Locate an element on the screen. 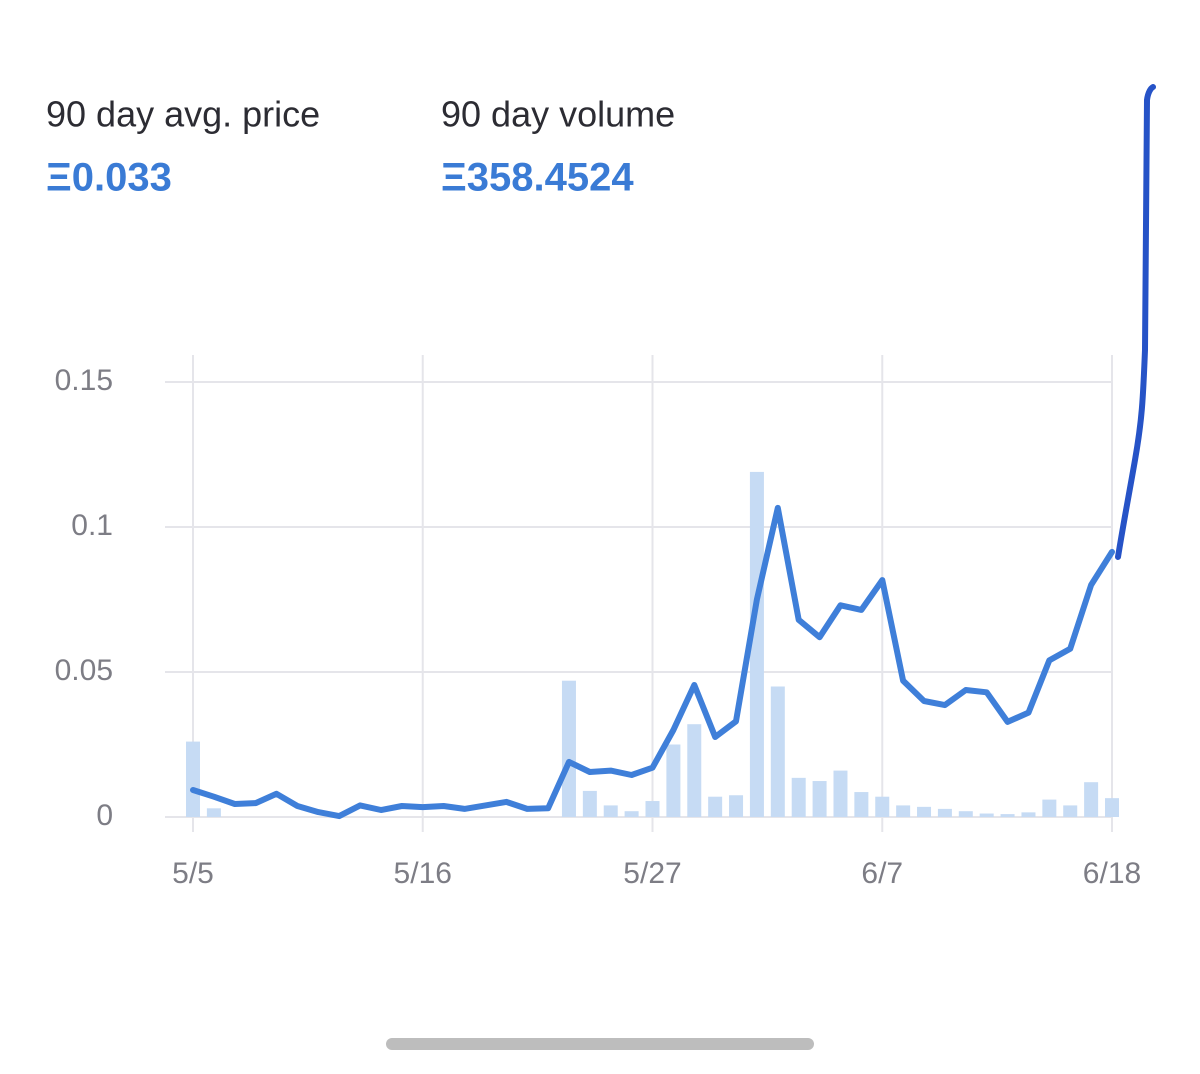  x-tick-label: 5/27 is located at coordinates (652, 873).